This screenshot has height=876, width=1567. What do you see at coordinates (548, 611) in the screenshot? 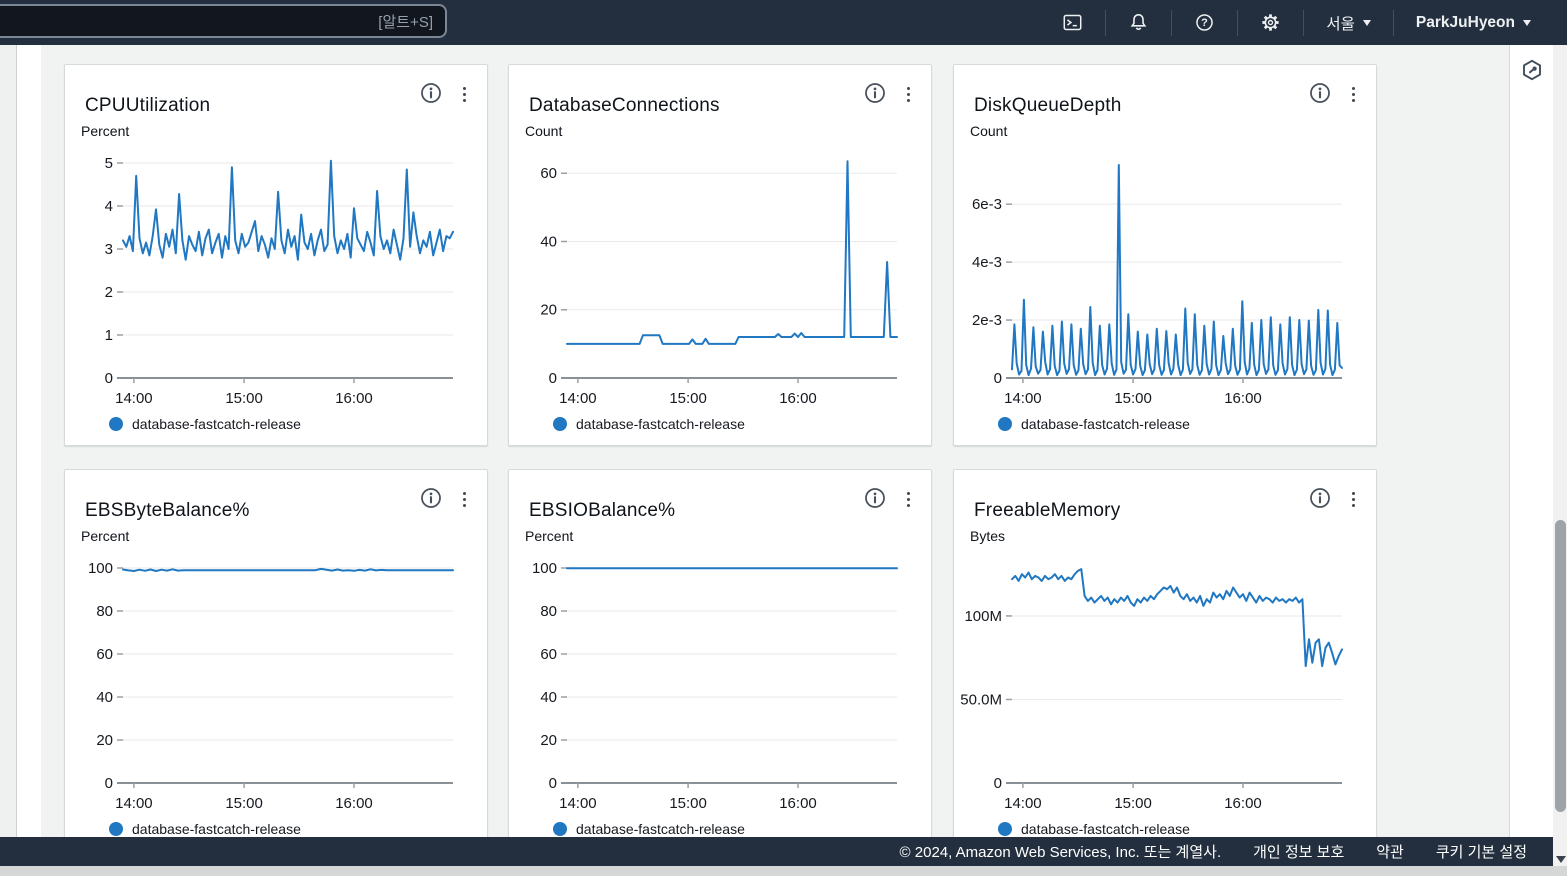
I see `svg-text: 80` at bounding box center [548, 611].